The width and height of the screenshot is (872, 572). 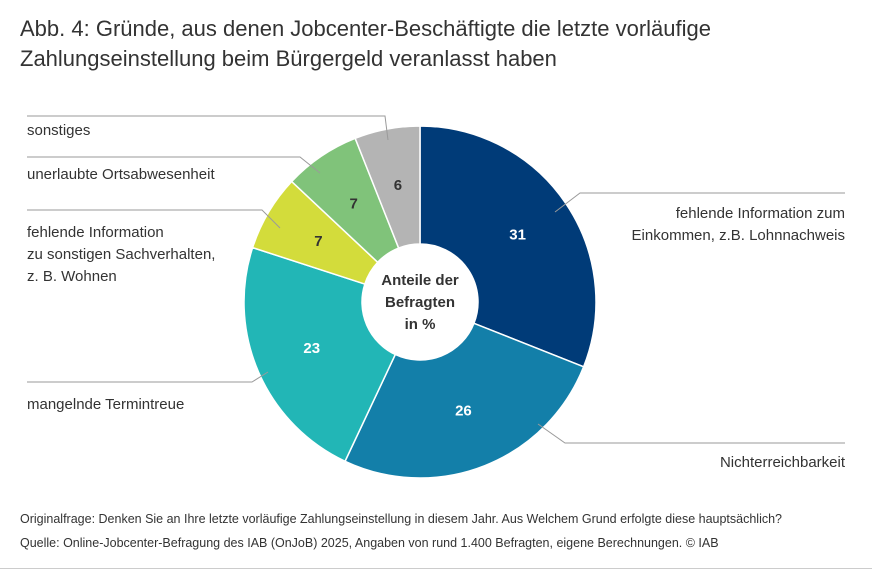 I want to click on category-label: Nichterreichbarkeit, so click(x=782, y=462).